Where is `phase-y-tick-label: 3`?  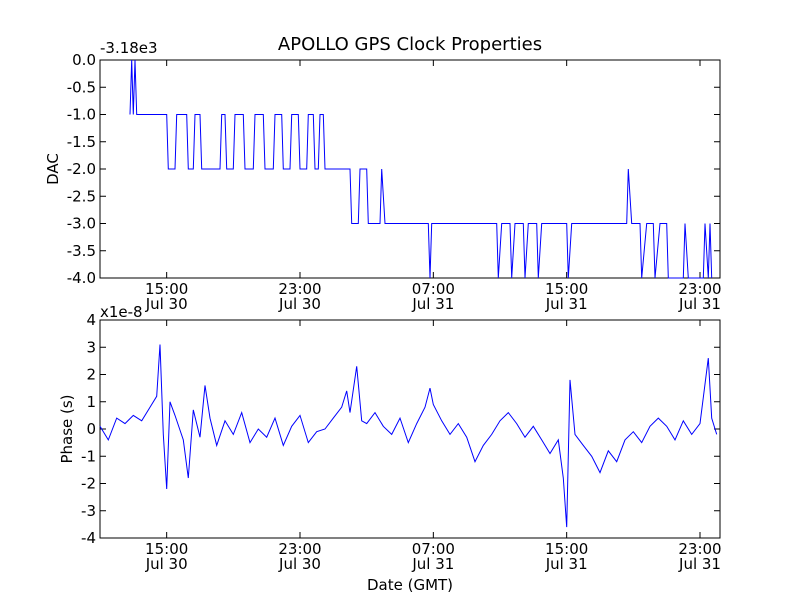
phase-y-tick-label: 3 is located at coordinates (91, 347).